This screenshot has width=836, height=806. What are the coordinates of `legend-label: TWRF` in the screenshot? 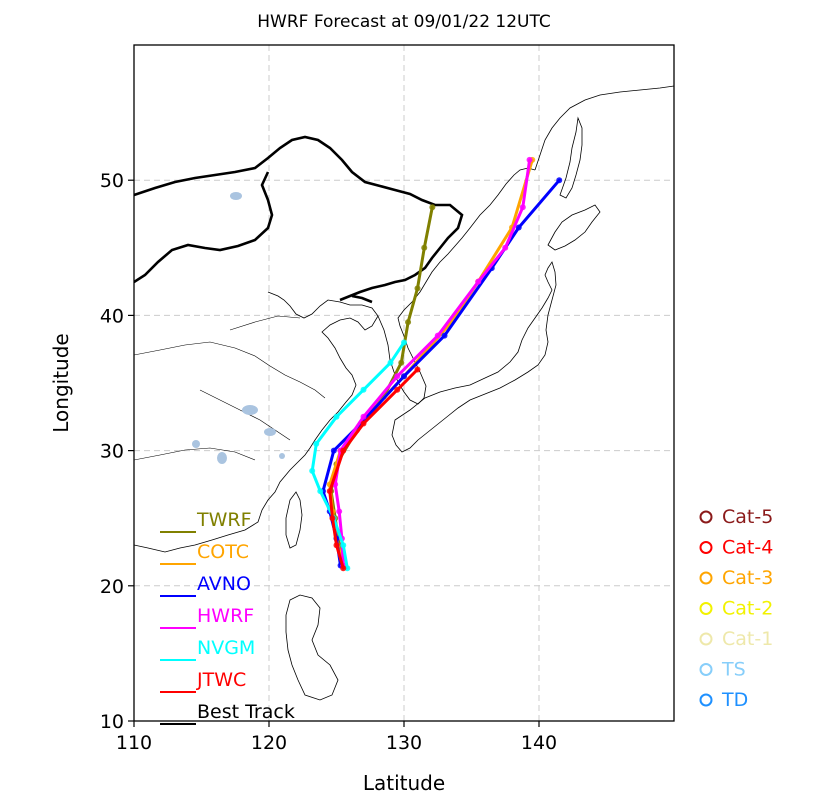 It's located at (224, 520).